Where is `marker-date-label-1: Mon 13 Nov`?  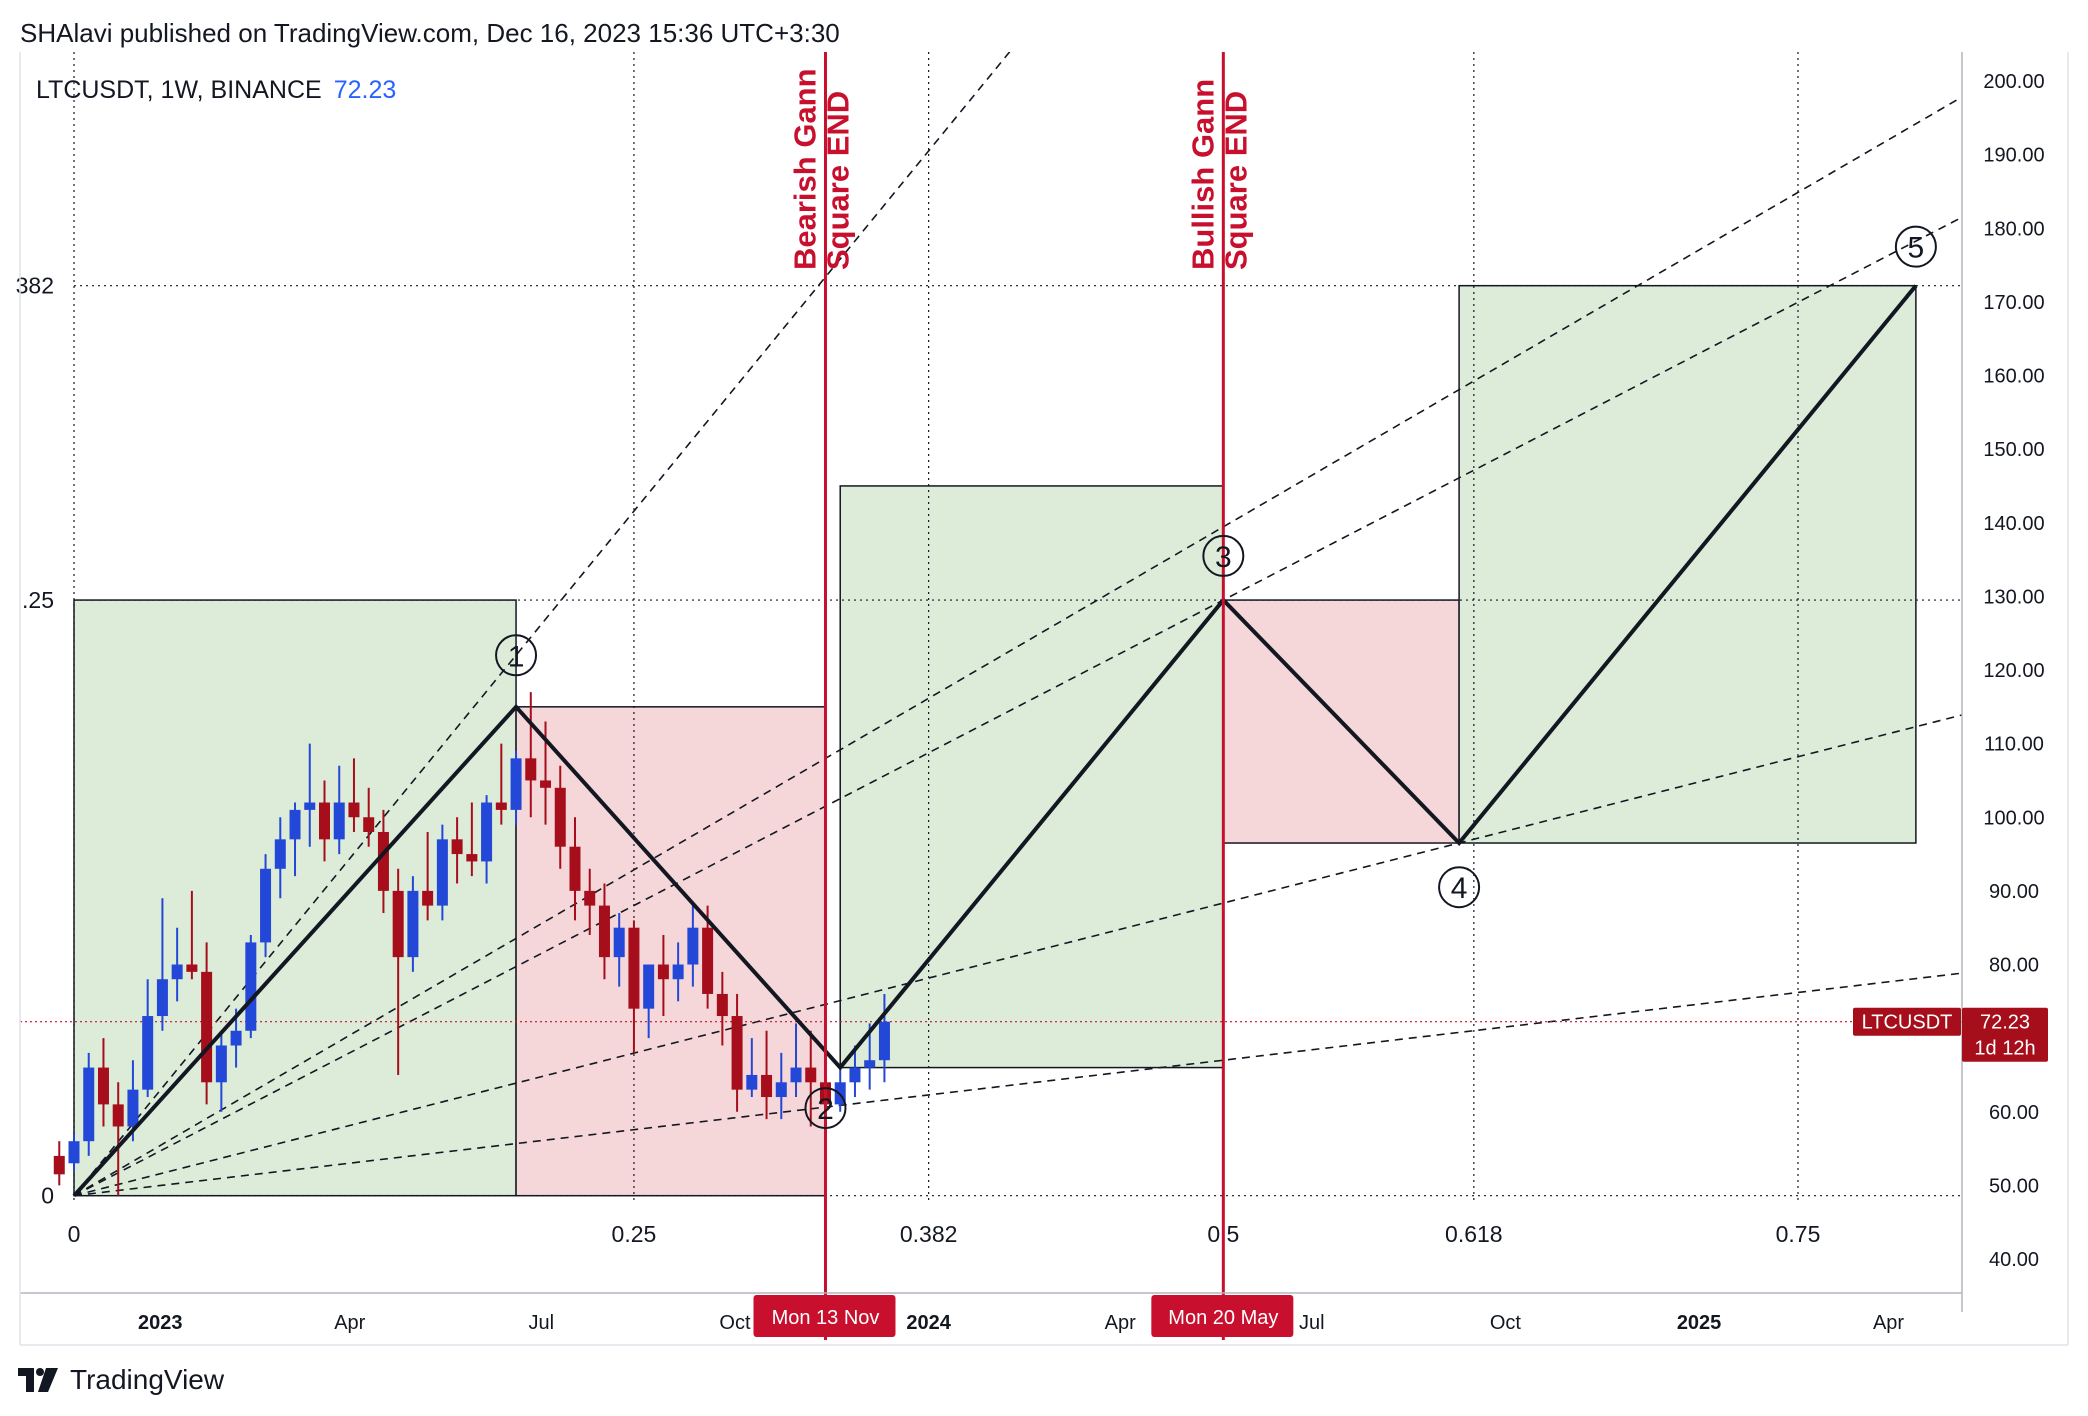
marker-date-label-1: Mon 13 Nov is located at coordinates (826, 1318).